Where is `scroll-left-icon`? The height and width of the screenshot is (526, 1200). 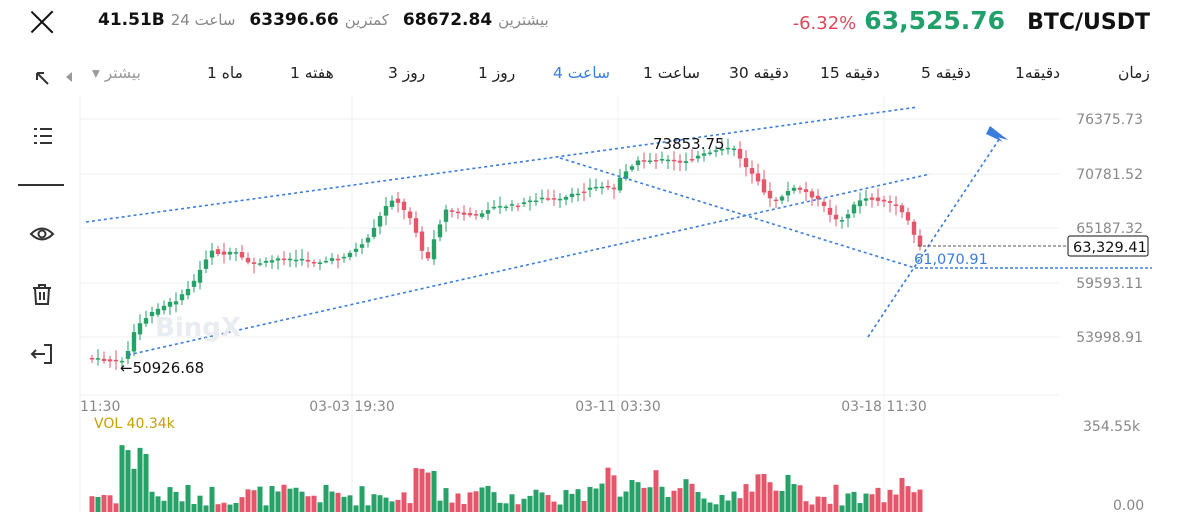
scroll-left-icon is located at coordinates (69, 77).